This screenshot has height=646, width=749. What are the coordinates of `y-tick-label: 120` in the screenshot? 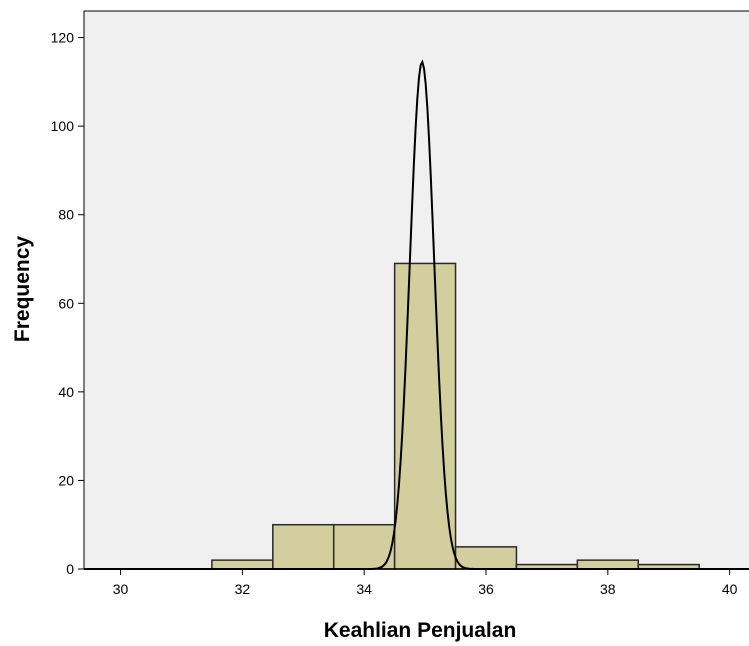 It's located at (63, 38).